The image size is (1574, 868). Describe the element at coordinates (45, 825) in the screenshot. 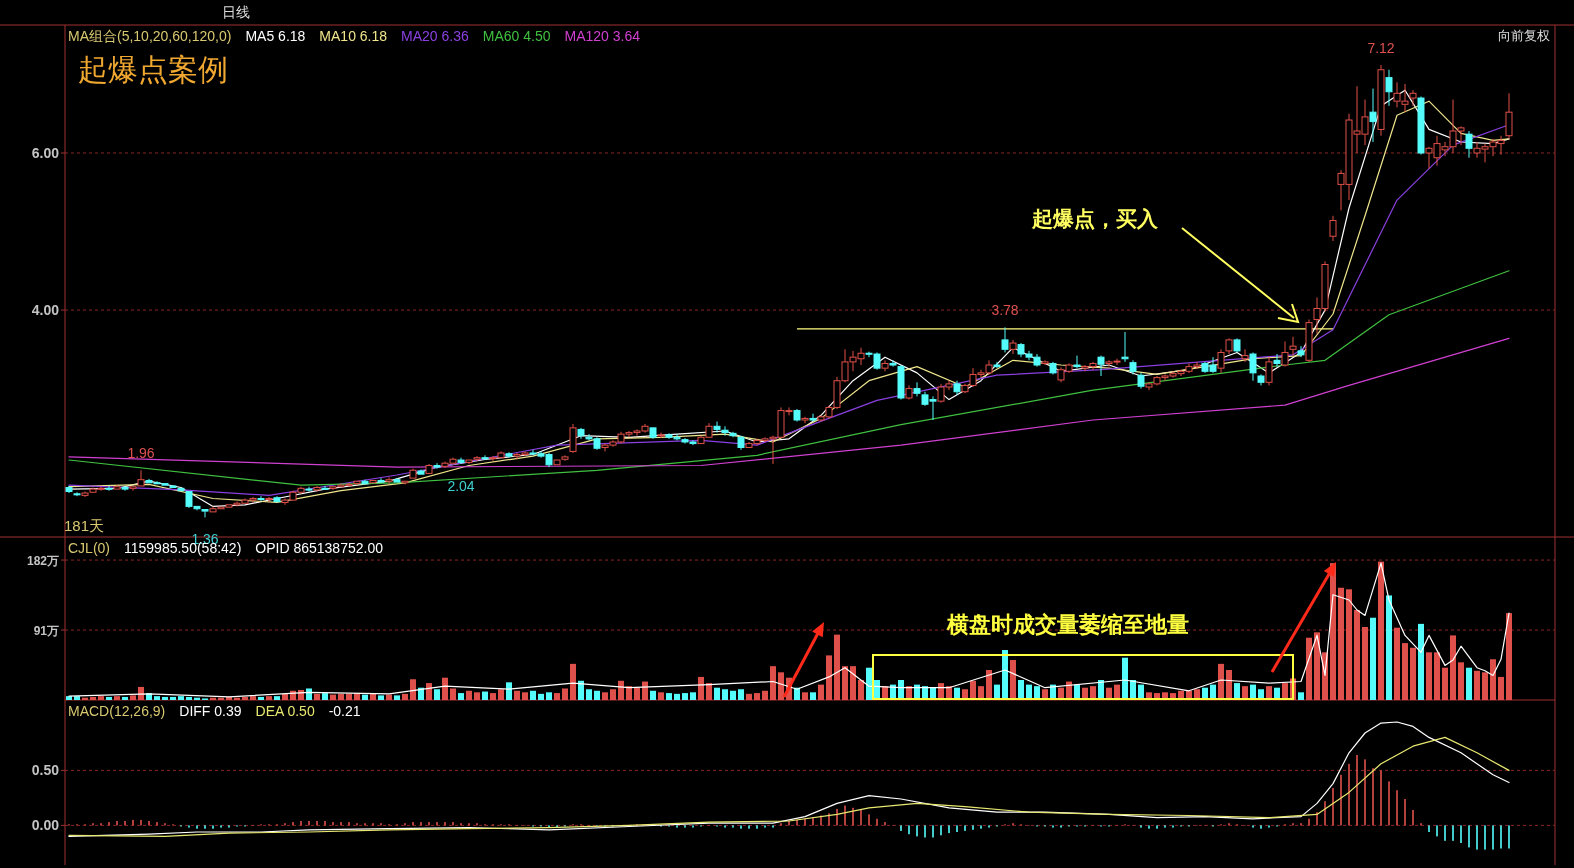

I see `y-tick-label: 0.00` at that location.